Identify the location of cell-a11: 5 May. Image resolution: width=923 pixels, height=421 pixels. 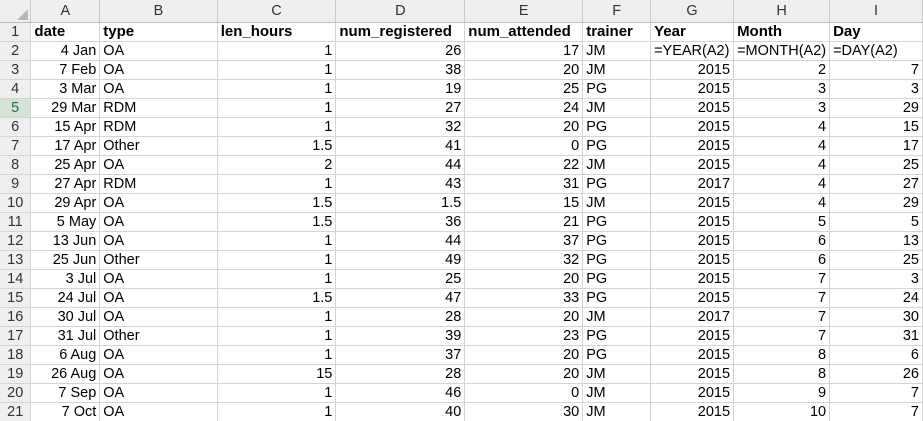
(65, 222).